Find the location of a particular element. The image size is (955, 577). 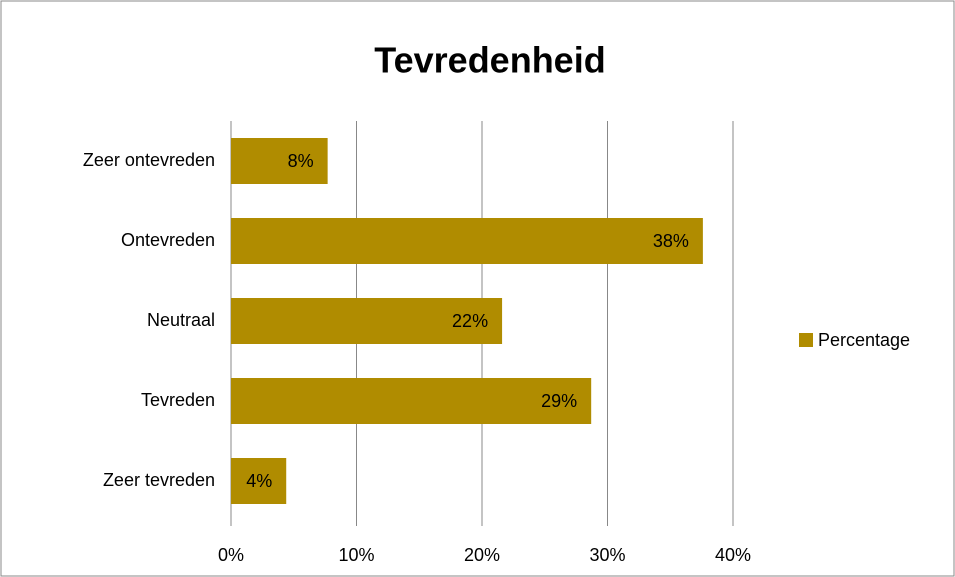

x-tick-label: 0% is located at coordinates (231, 555).